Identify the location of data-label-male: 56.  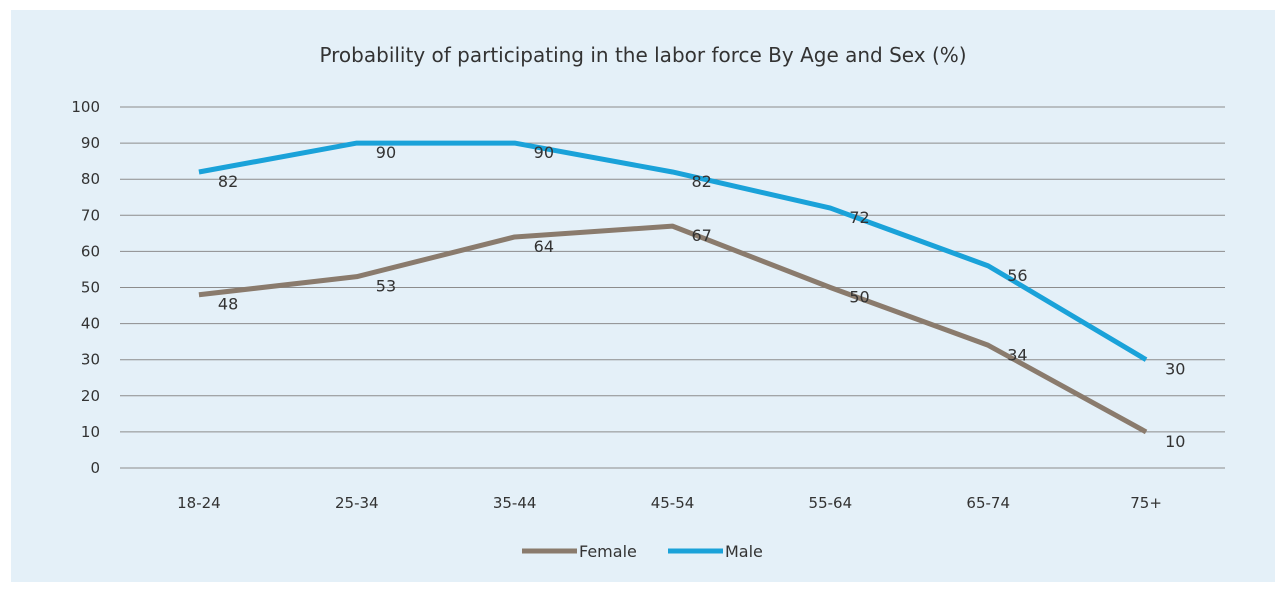
(1017, 275).